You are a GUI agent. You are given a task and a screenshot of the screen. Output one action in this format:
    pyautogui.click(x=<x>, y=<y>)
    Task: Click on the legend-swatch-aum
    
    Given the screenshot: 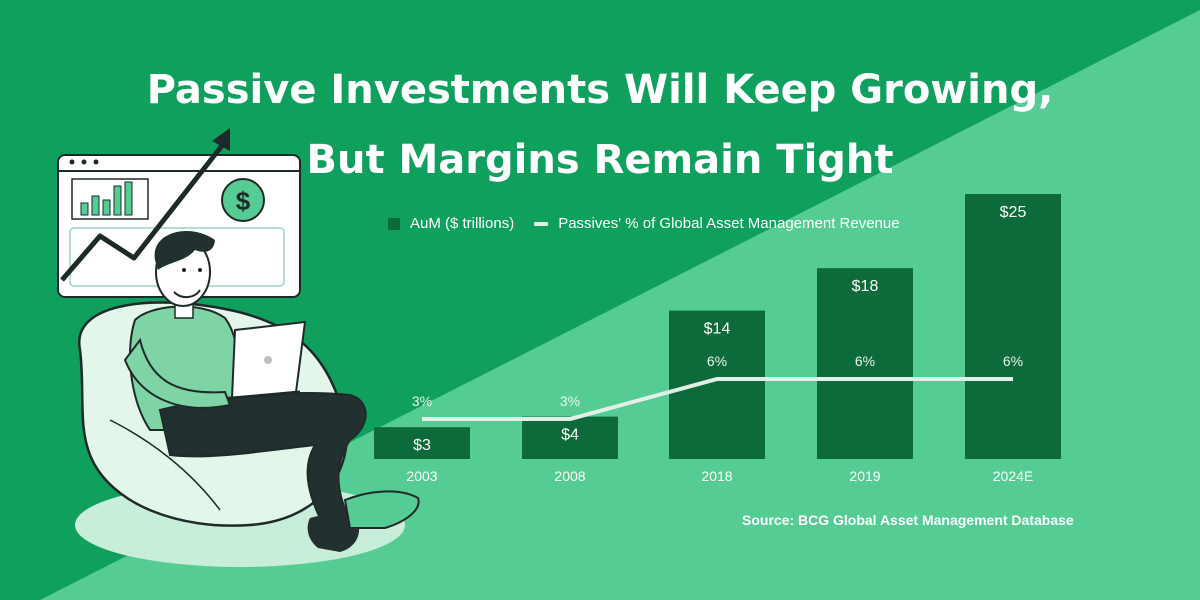 What is the action you would take?
    pyautogui.click(x=394, y=223)
    